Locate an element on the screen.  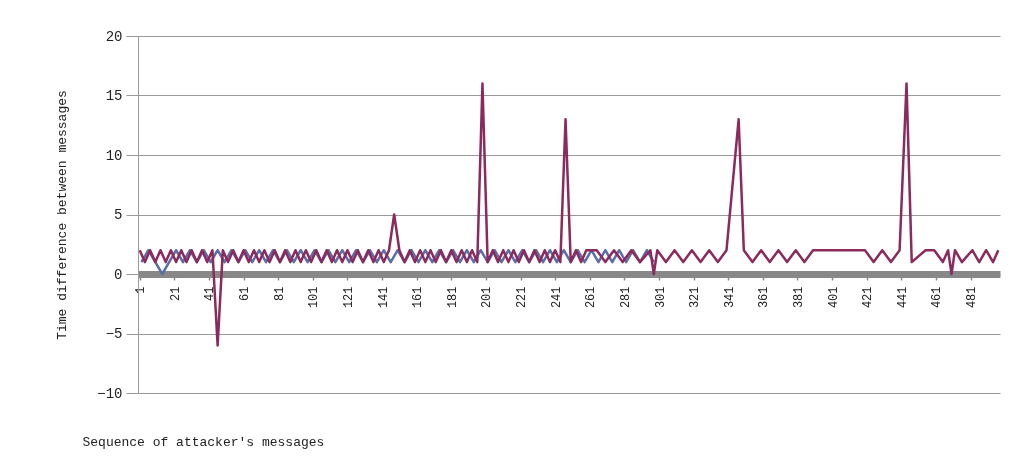
x-tick-label: 61 is located at coordinates (245, 293).